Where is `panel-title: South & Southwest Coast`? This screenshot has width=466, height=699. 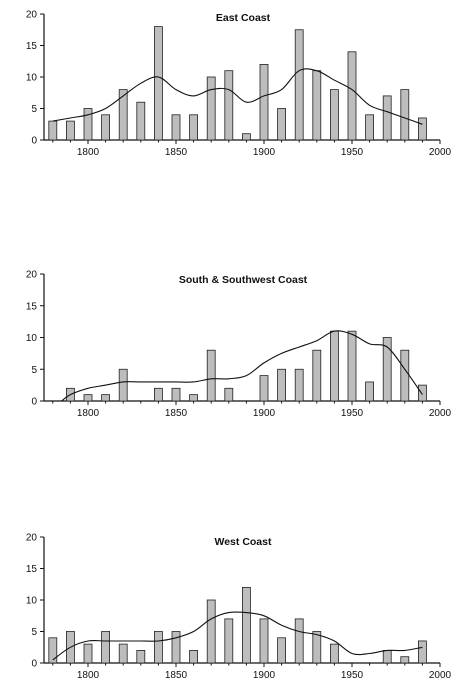
panel-title: South & Southwest Coast is located at coordinates (243, 280).